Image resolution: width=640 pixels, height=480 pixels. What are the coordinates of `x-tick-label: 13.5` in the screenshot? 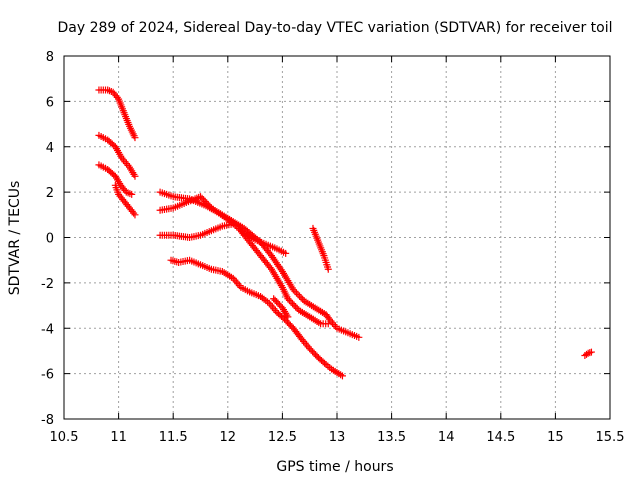 It's located at (391, 437).